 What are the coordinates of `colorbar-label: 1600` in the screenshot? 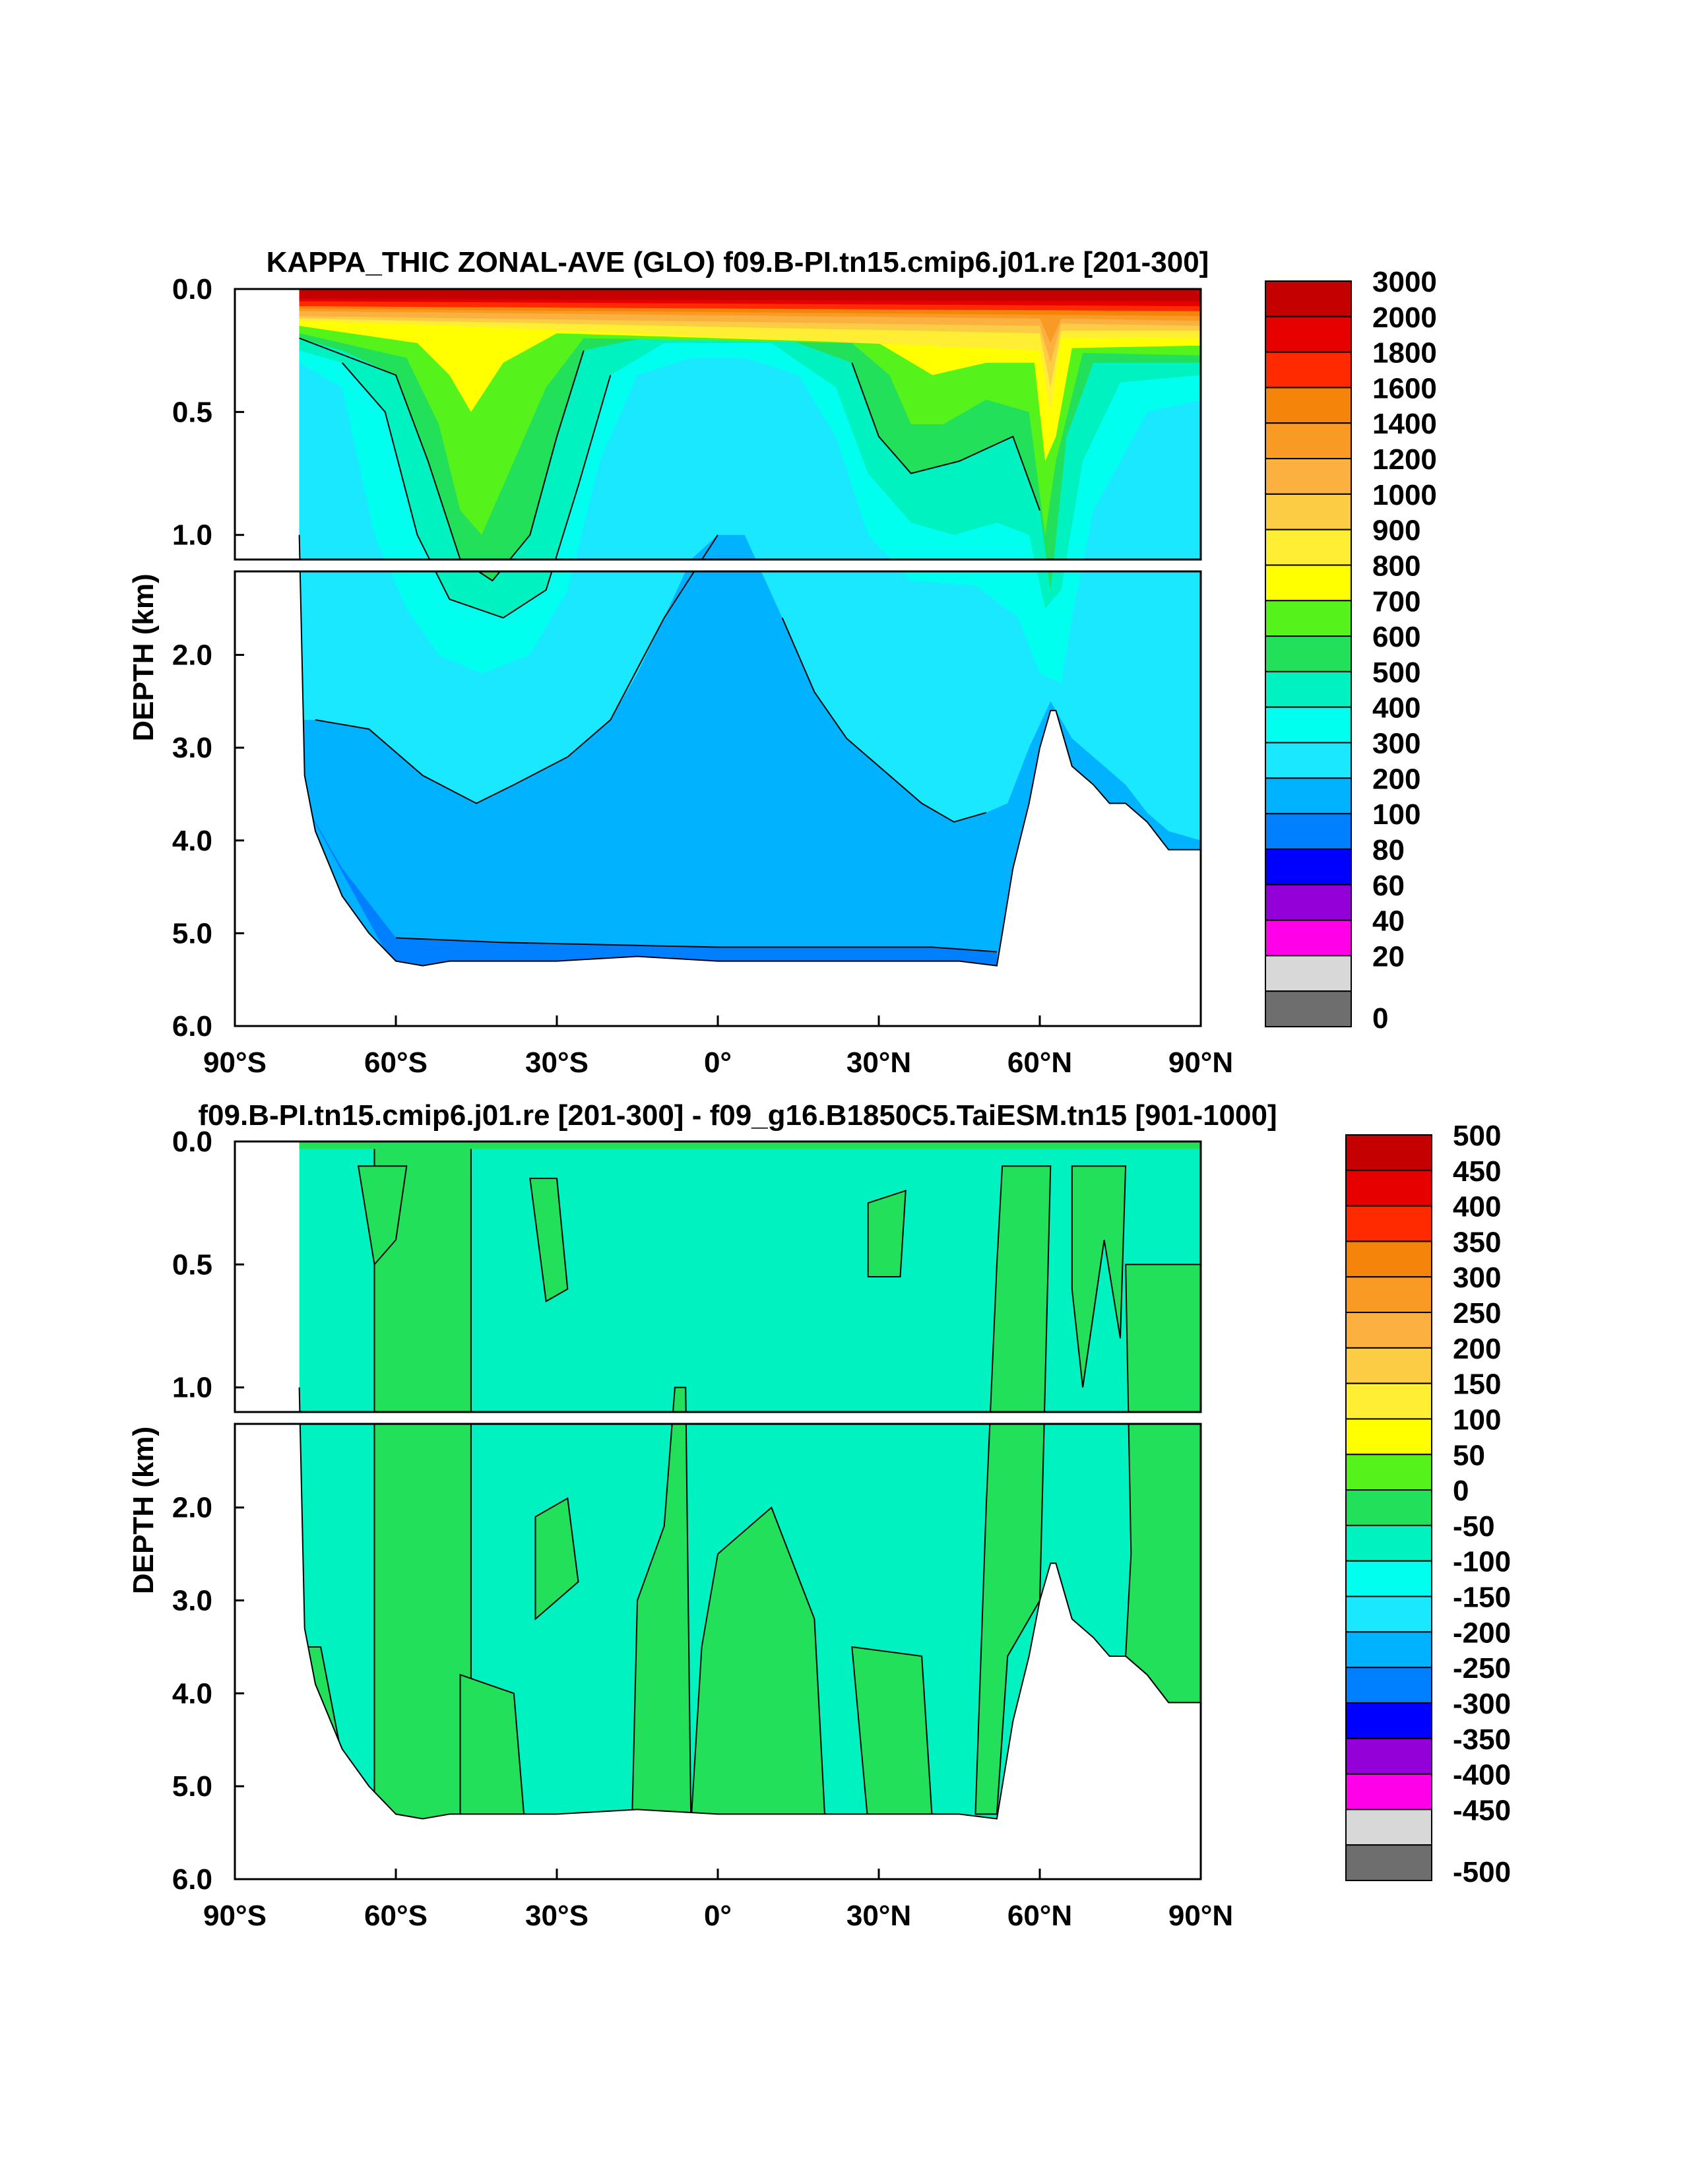 It's located at (1404, 388).